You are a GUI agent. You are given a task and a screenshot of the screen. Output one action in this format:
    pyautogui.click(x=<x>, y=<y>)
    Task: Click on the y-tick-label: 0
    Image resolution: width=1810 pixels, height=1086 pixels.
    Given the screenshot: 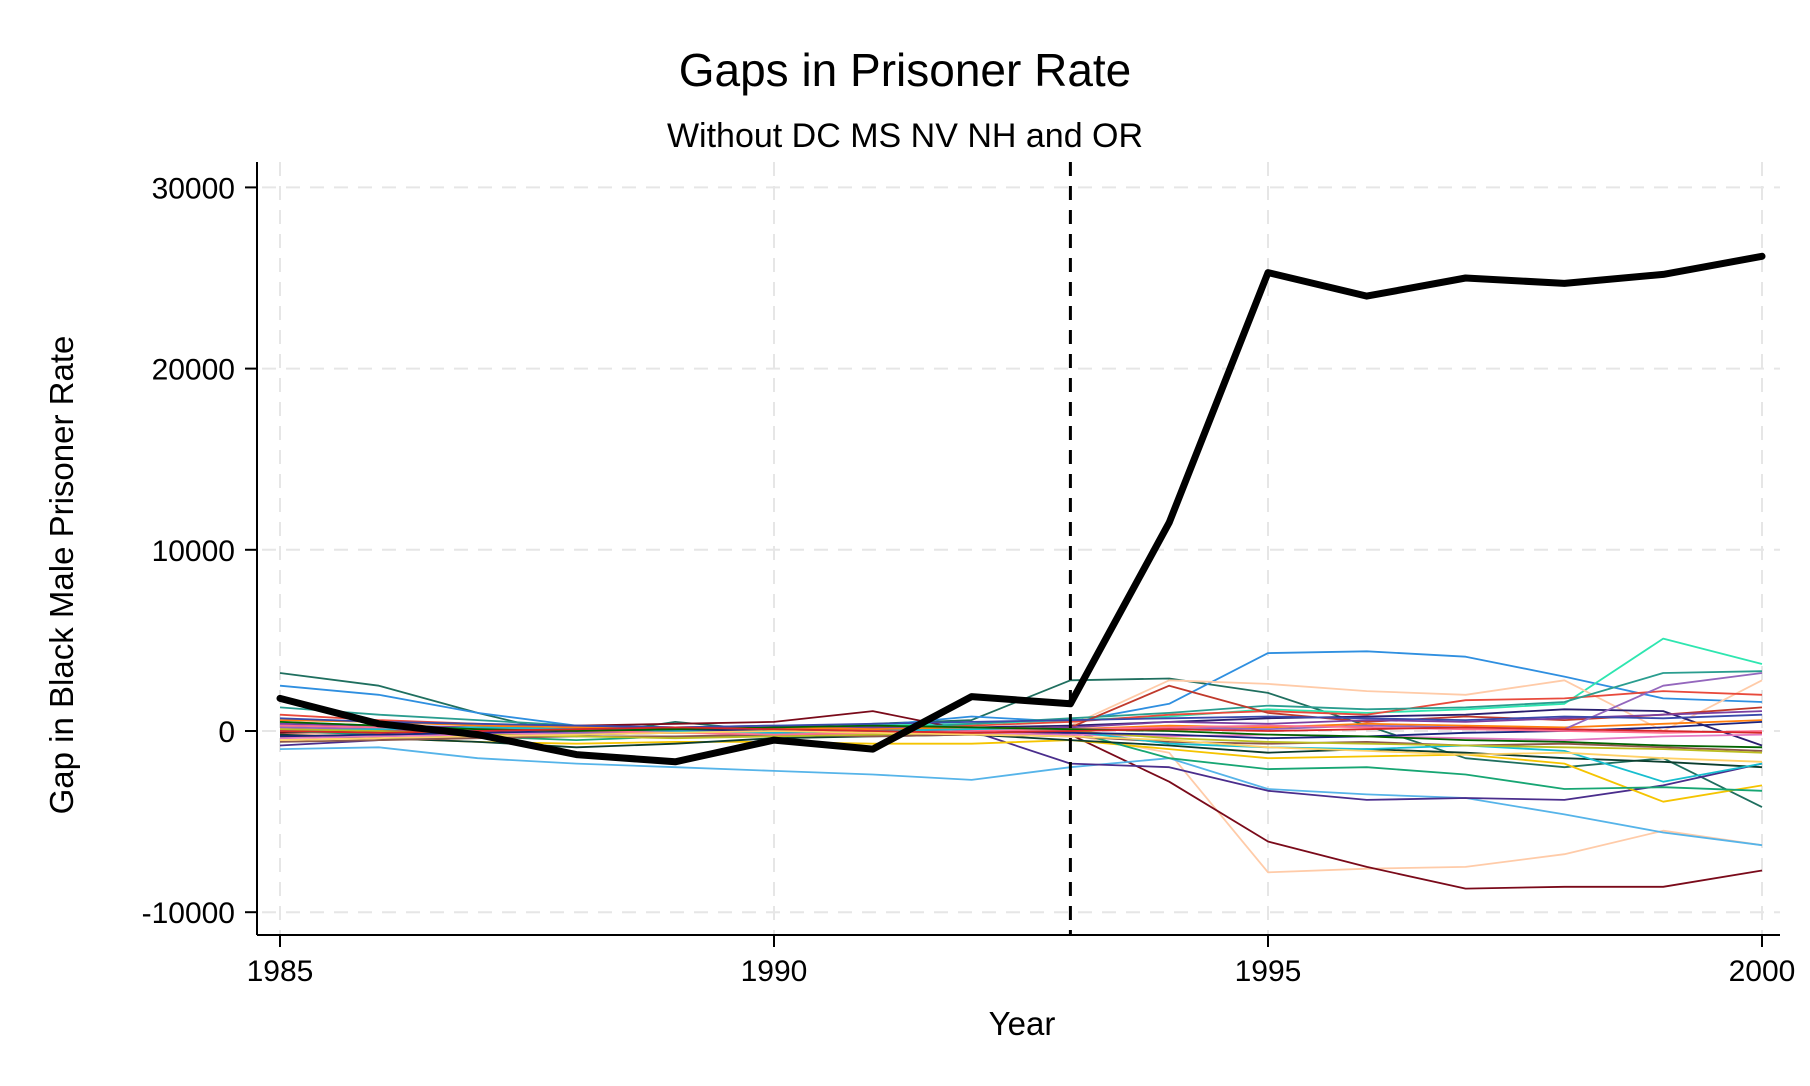 What is the action you would take?
    pyautogui.click(x=226, y=732)
    